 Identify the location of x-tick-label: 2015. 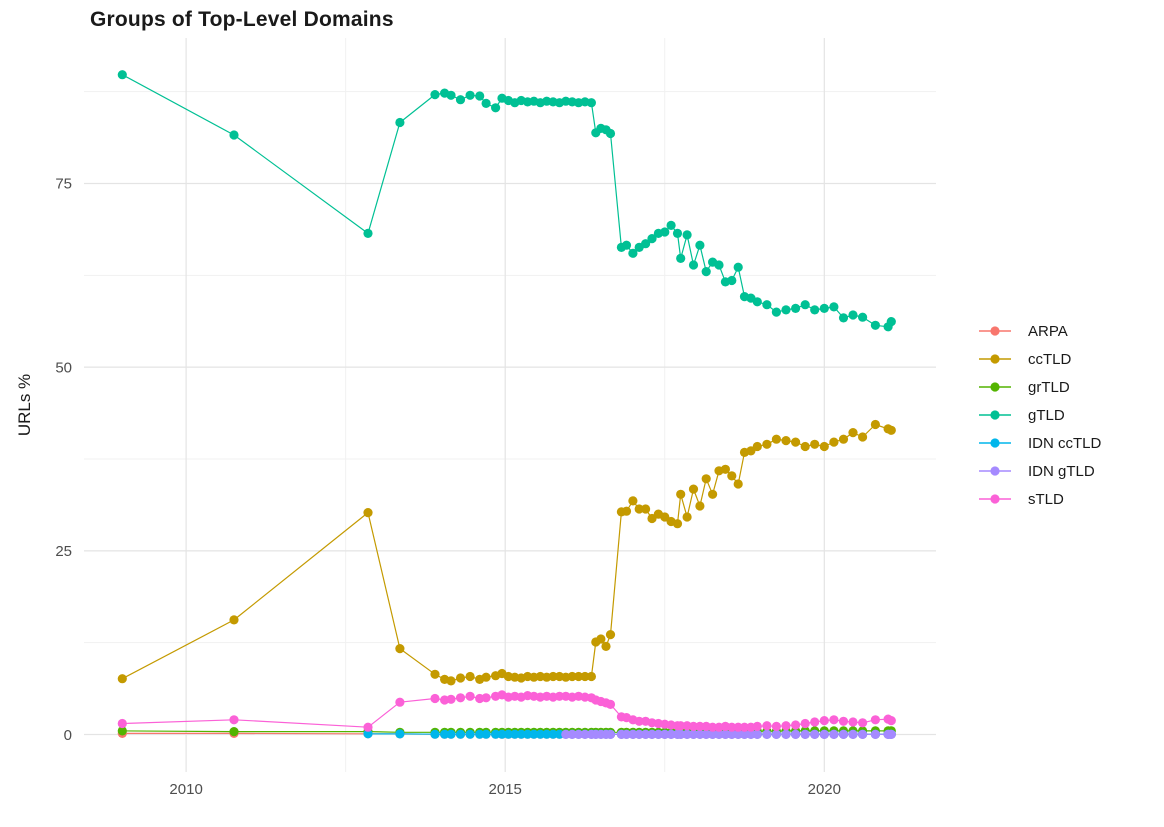
(505, 789).